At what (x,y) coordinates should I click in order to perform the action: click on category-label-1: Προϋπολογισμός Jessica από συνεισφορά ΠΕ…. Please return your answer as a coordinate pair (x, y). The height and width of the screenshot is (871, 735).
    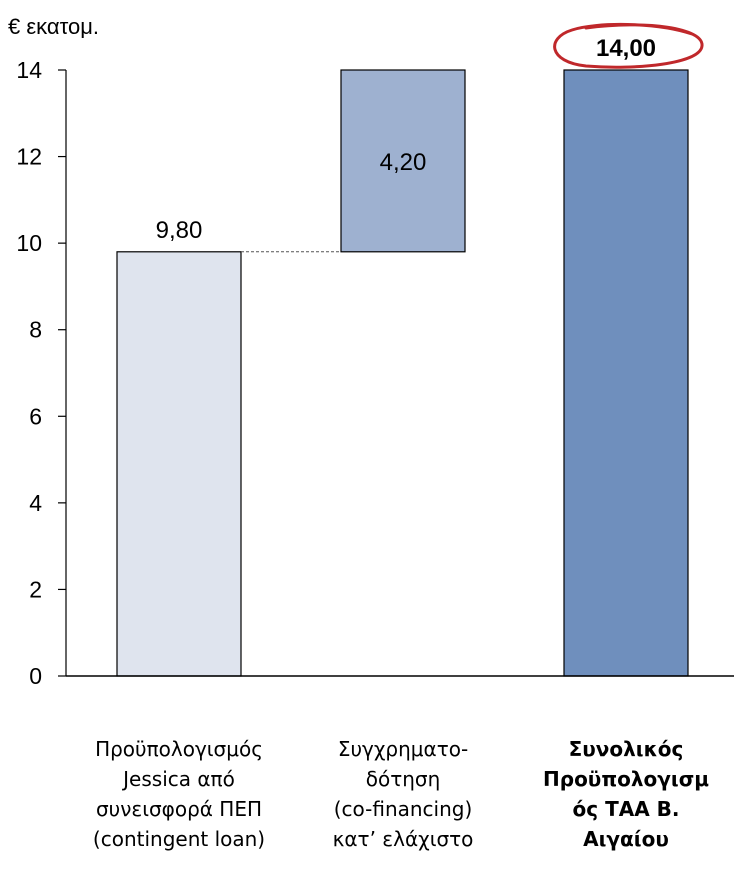
    Looking at the image, I should click on (179, 794).